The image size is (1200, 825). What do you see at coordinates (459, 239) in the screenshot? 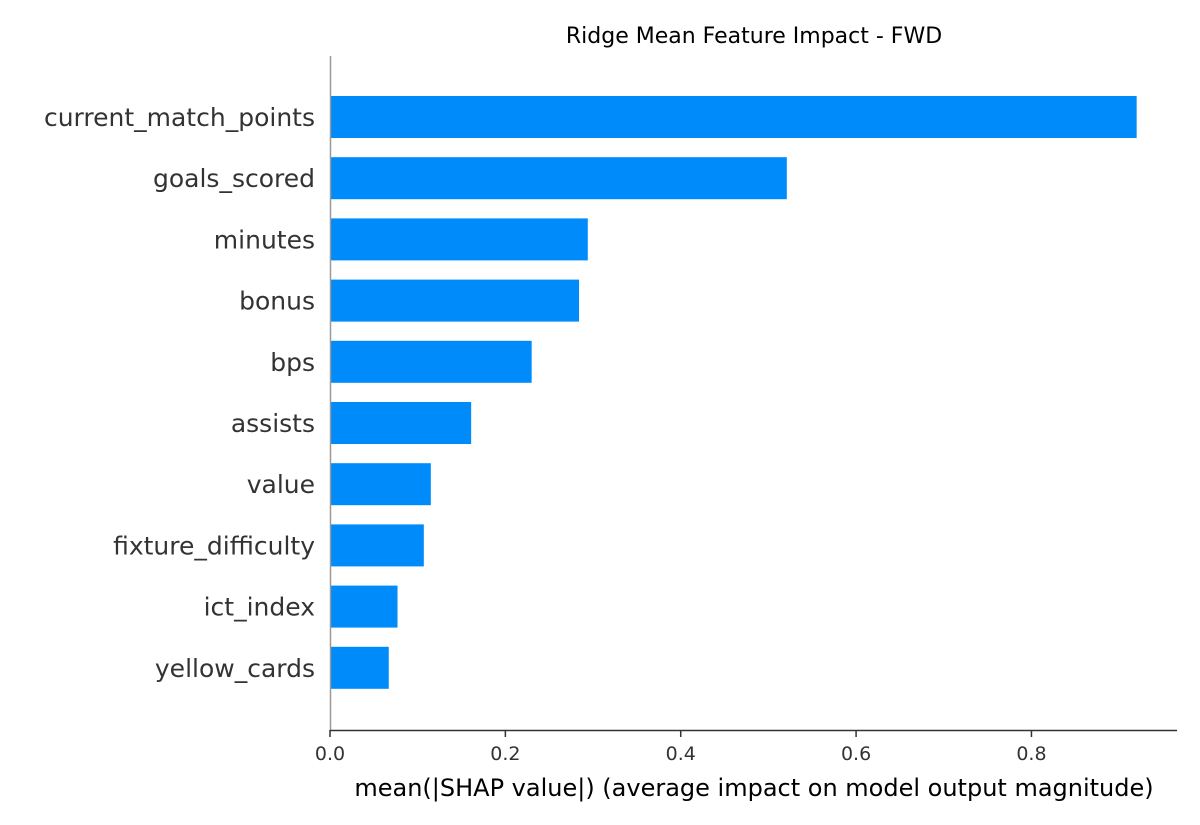
I see `bar-minutes` at bounding box center [459, 239].